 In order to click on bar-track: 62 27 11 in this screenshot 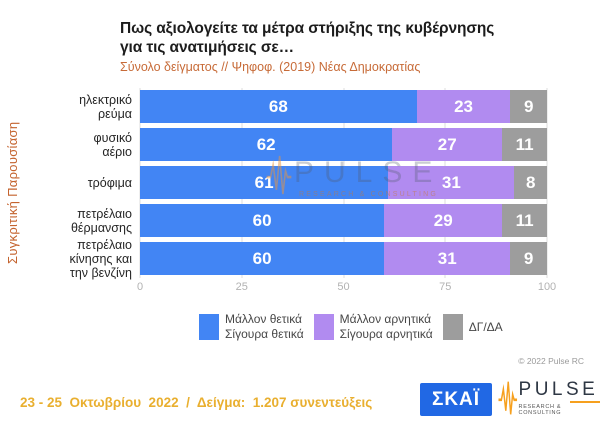, I will do `click(343, 144)`.